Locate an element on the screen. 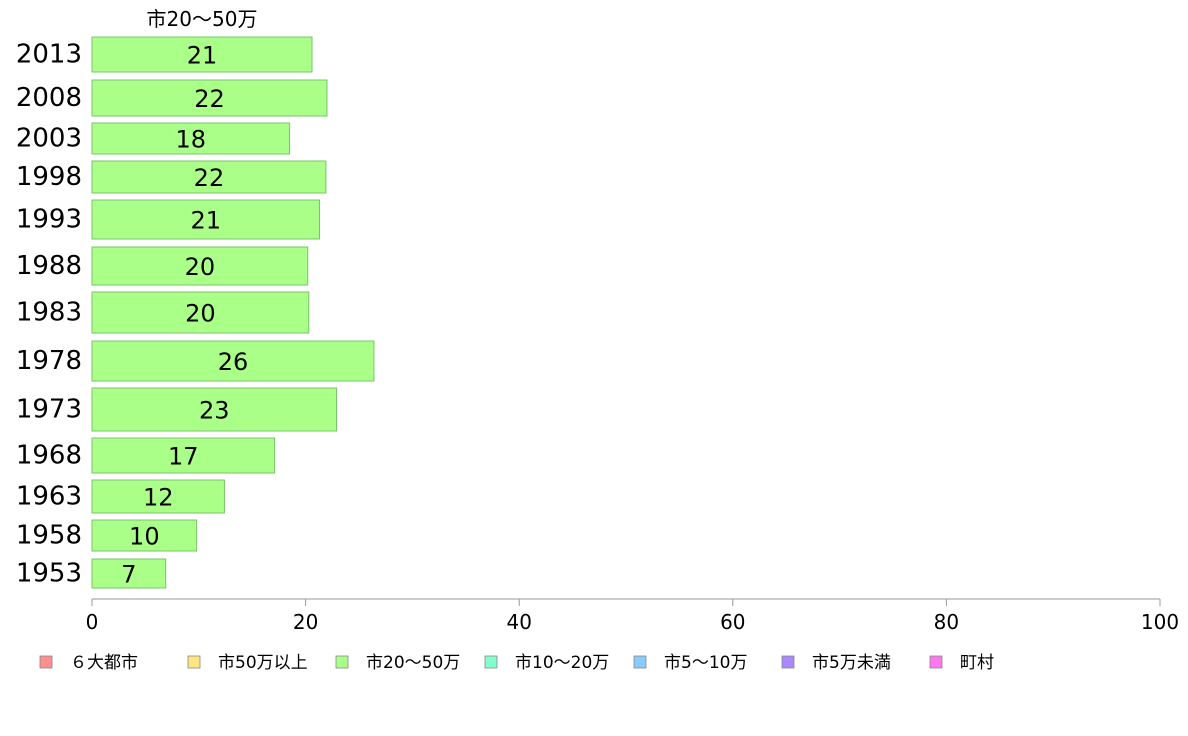 This screenshot has height=736, width=1188. bar-2013 is located at coordinates (202, 54).